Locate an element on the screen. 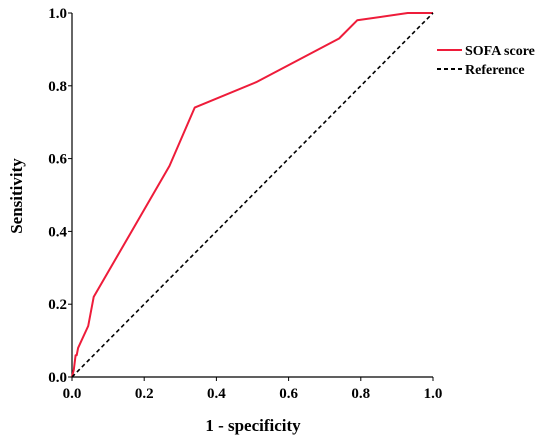 Image resolution: width=550 pixels, height=443 pixels. y-tick-label: 0.0 is located at coordinates (57, 378).